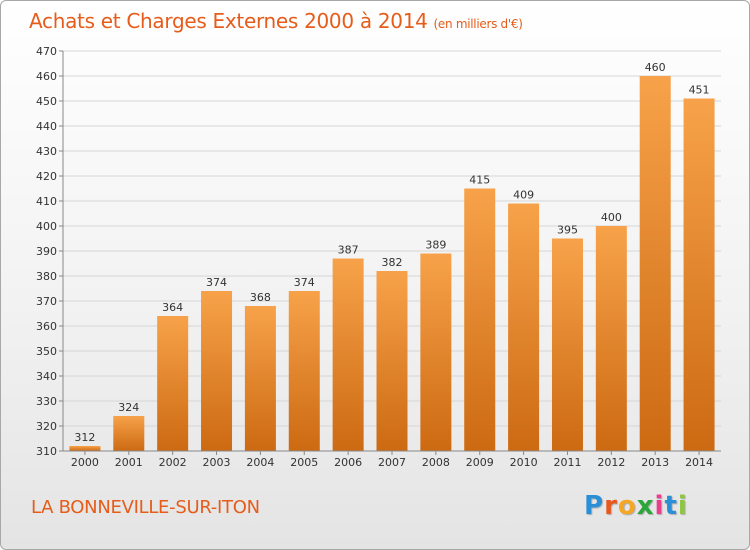 Image resolution: width=750 pixels, height=550 pixels. I want to click on y-tick-label: 470, so click(46, 51).